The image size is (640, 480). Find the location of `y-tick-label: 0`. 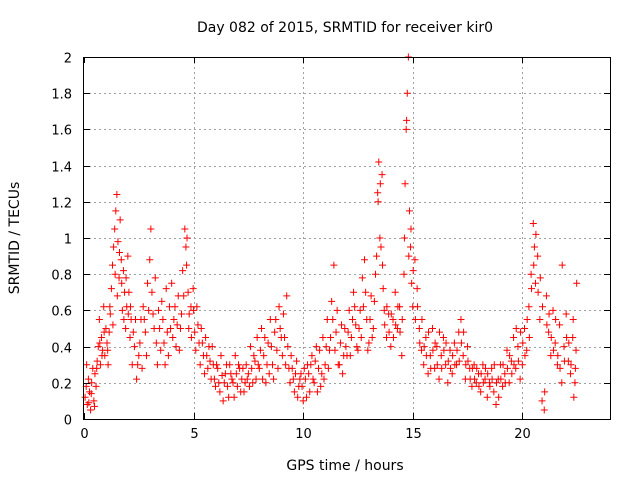

y-tick-label: 0 is located at coordinates (68, 421).